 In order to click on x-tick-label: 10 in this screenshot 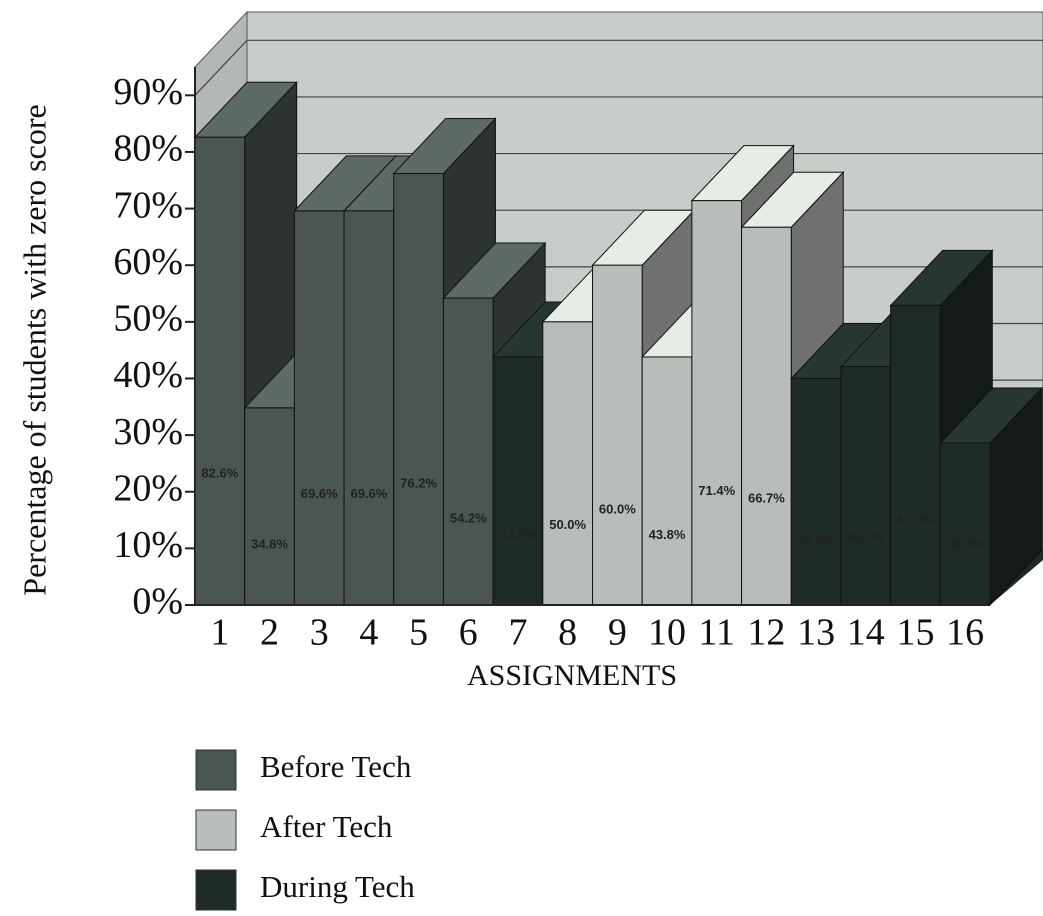, I will do `click(667, 633)`.